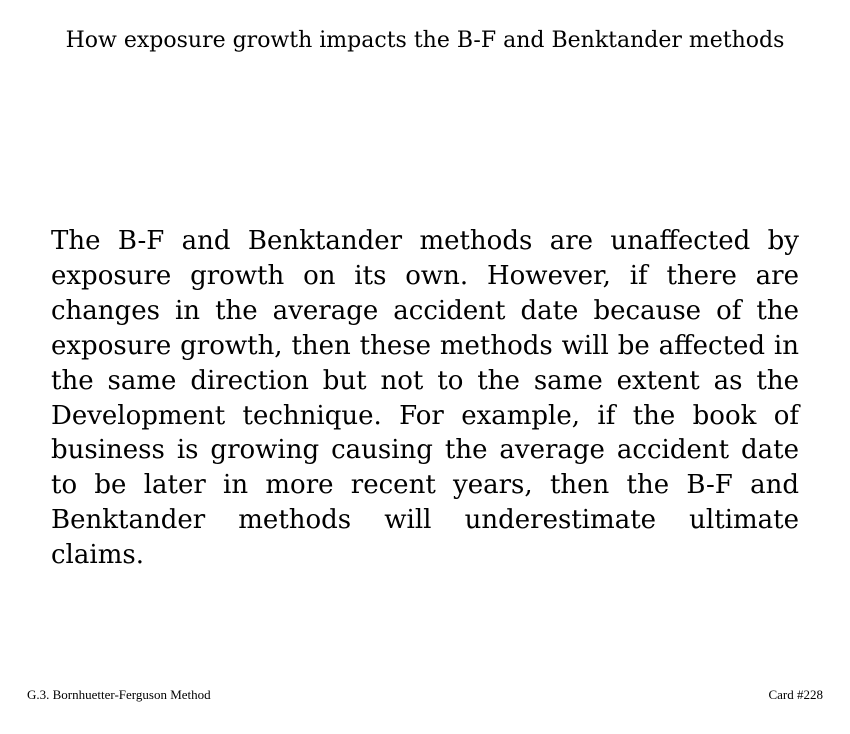 The image size is (850, 734). Describe the element at coordinates (119, 694) in the screenshot. I see `footer-section-label: G.3. Bornhuetter-Ferguson Method` at that location.